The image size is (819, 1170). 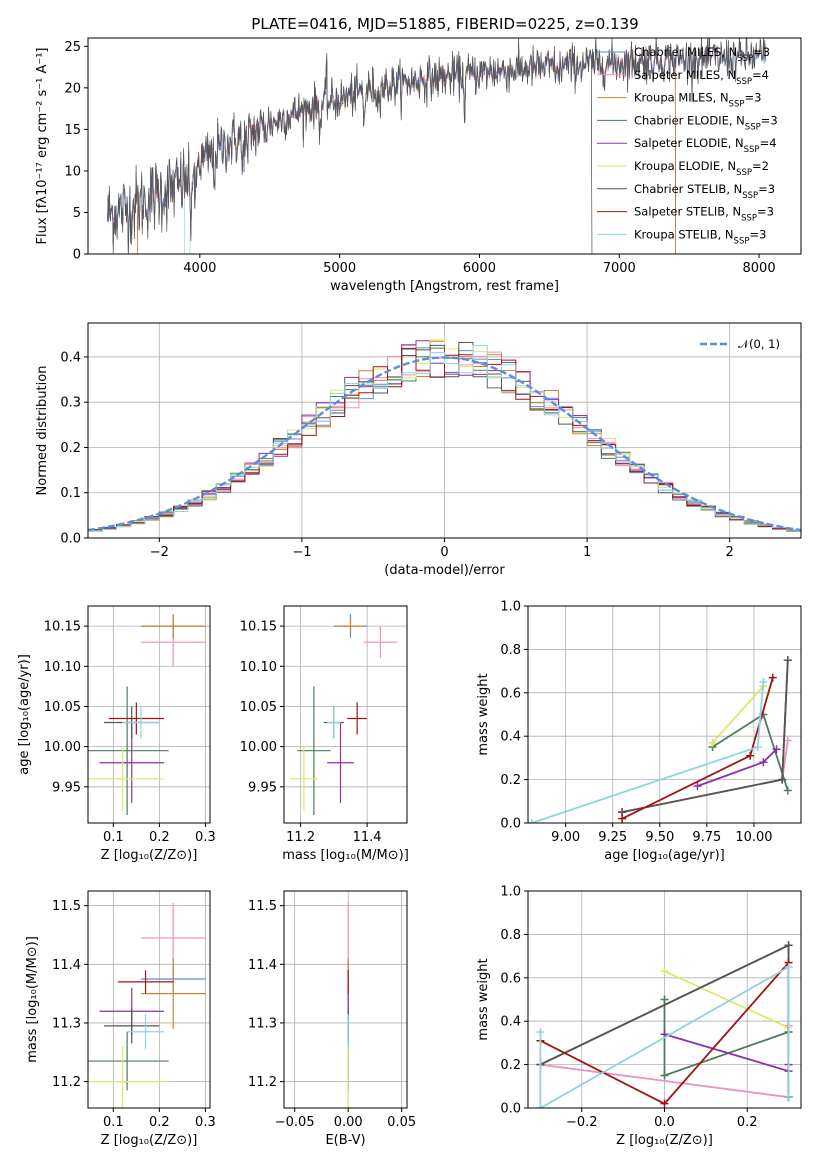 I want to click on y-tick-label: 10, so click(x=72, y=171).